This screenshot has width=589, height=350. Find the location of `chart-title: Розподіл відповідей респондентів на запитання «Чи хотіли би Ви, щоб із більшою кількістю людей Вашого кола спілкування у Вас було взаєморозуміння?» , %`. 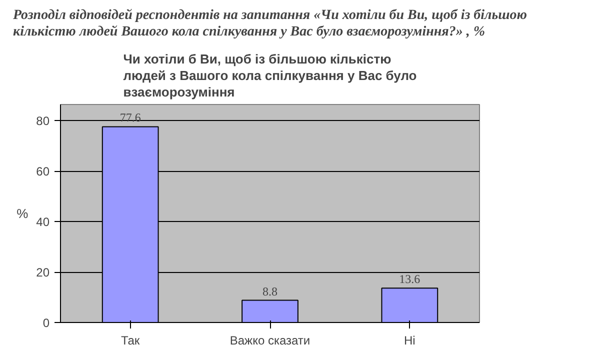

chart-title: Розподіл відповідей респондентів на запитання «Чи хотіли би Ви, щоб із більшою кількістю людей Вашого кола спілкування у Вас було взаєморозуміння?» , % is located at coordinates (270, 24).